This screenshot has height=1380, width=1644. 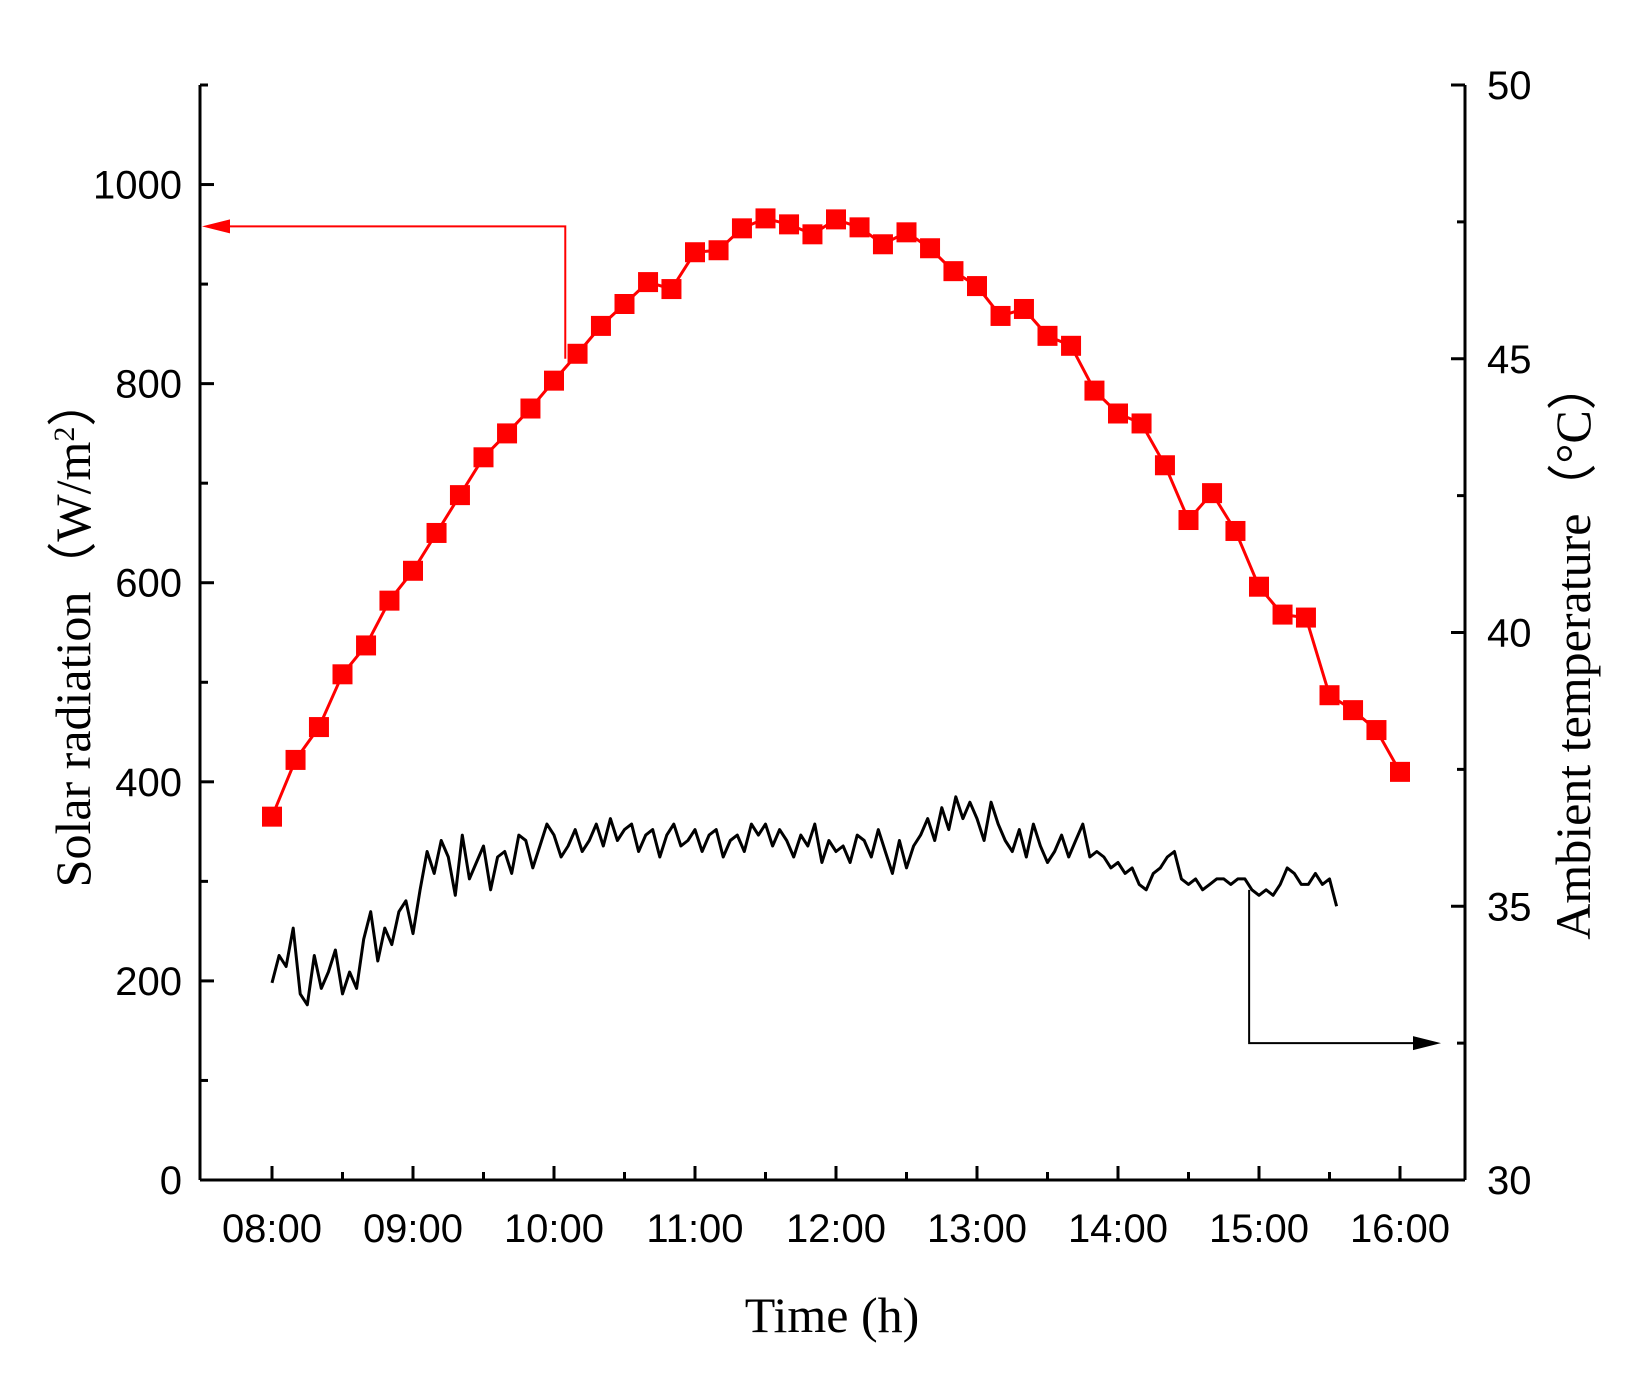 What do you see at coordinates (1118, 1229) in the screenshot?
I see `x-tick-label: 14:00` at bounding box center [1118, 1229].